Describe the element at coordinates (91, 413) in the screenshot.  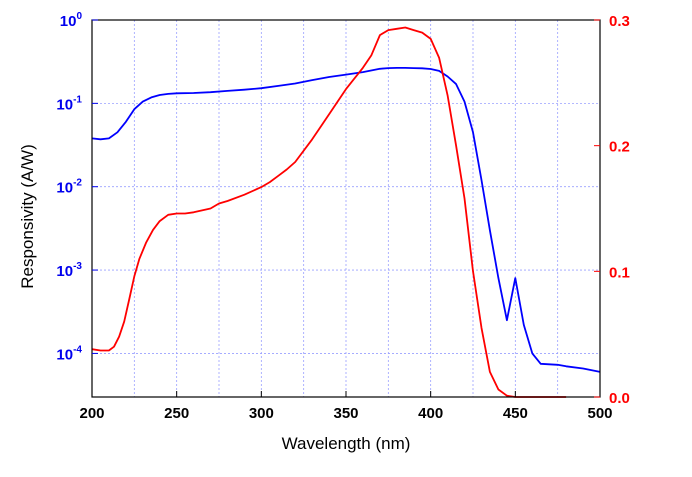
I see `x-tick-label: 200` at that location.